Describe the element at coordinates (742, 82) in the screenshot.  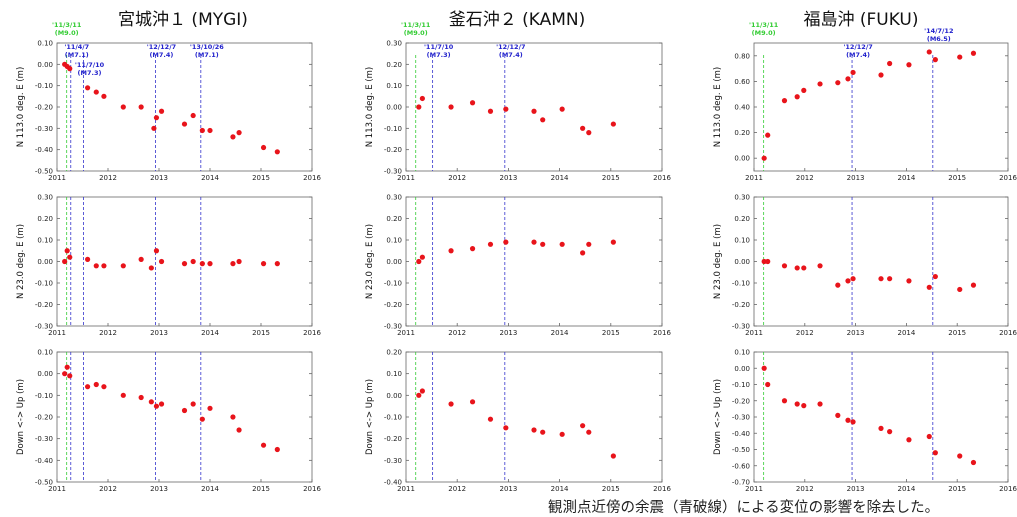
I see `y-tick-label: 0.60` at that location.